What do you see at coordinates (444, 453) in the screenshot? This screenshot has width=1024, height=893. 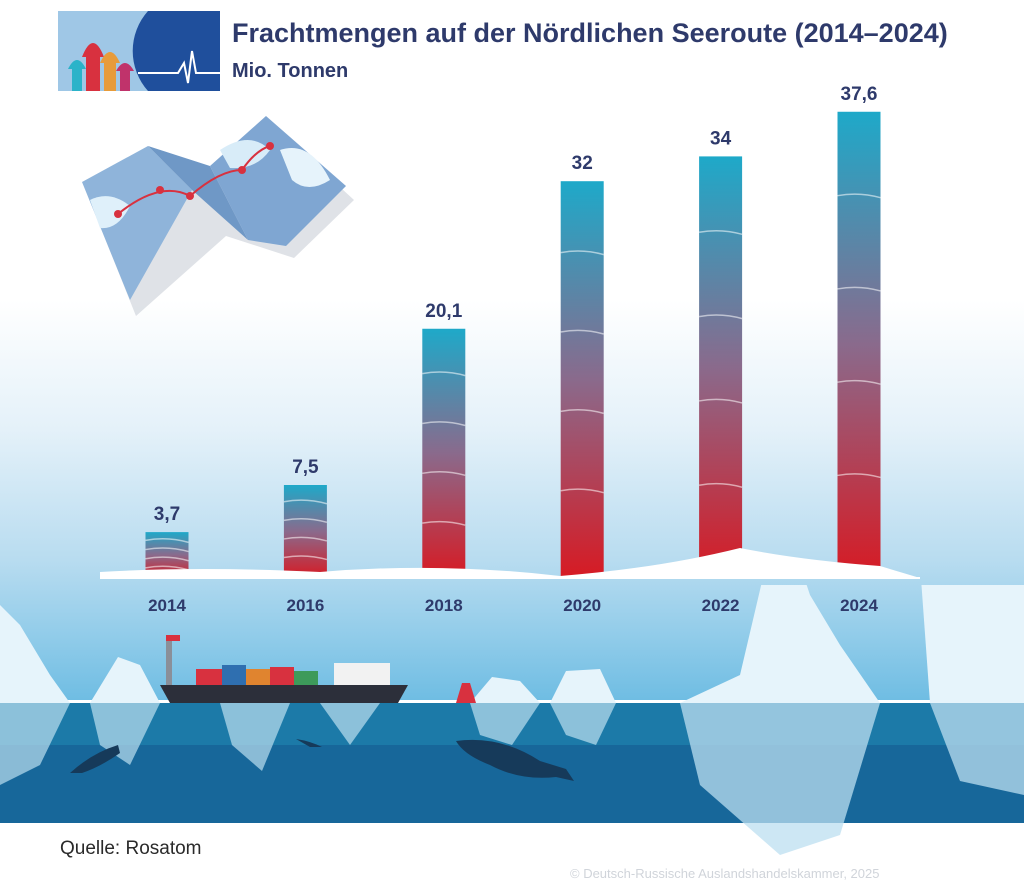 I see `bar-2018` at bounding box center [444, 453].